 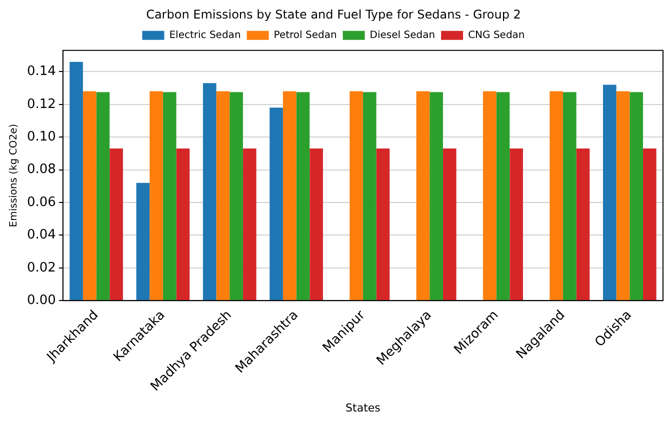 I want to click on y-tick-label: 0.00, so click(x=41, y=300).